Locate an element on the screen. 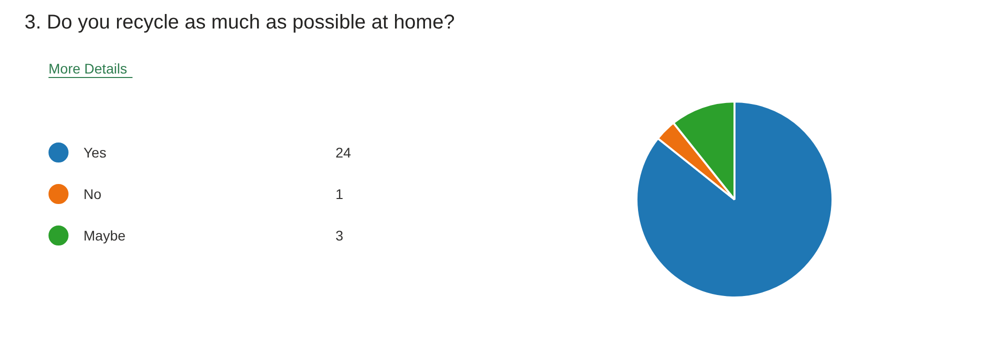 This screenshot has height=338, width=984. chart-title: 3. Do you recycle as much as possible at home? is located at coordinates (239, 23).